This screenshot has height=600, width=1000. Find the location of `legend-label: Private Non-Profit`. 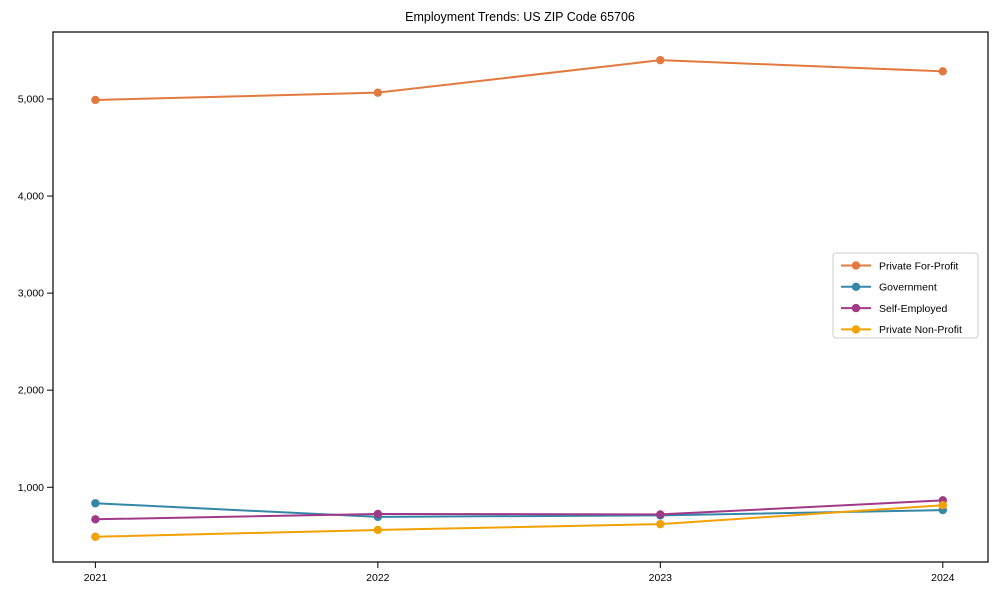

legend-label: Private Non-Profit is located at coordinates (920, 330).